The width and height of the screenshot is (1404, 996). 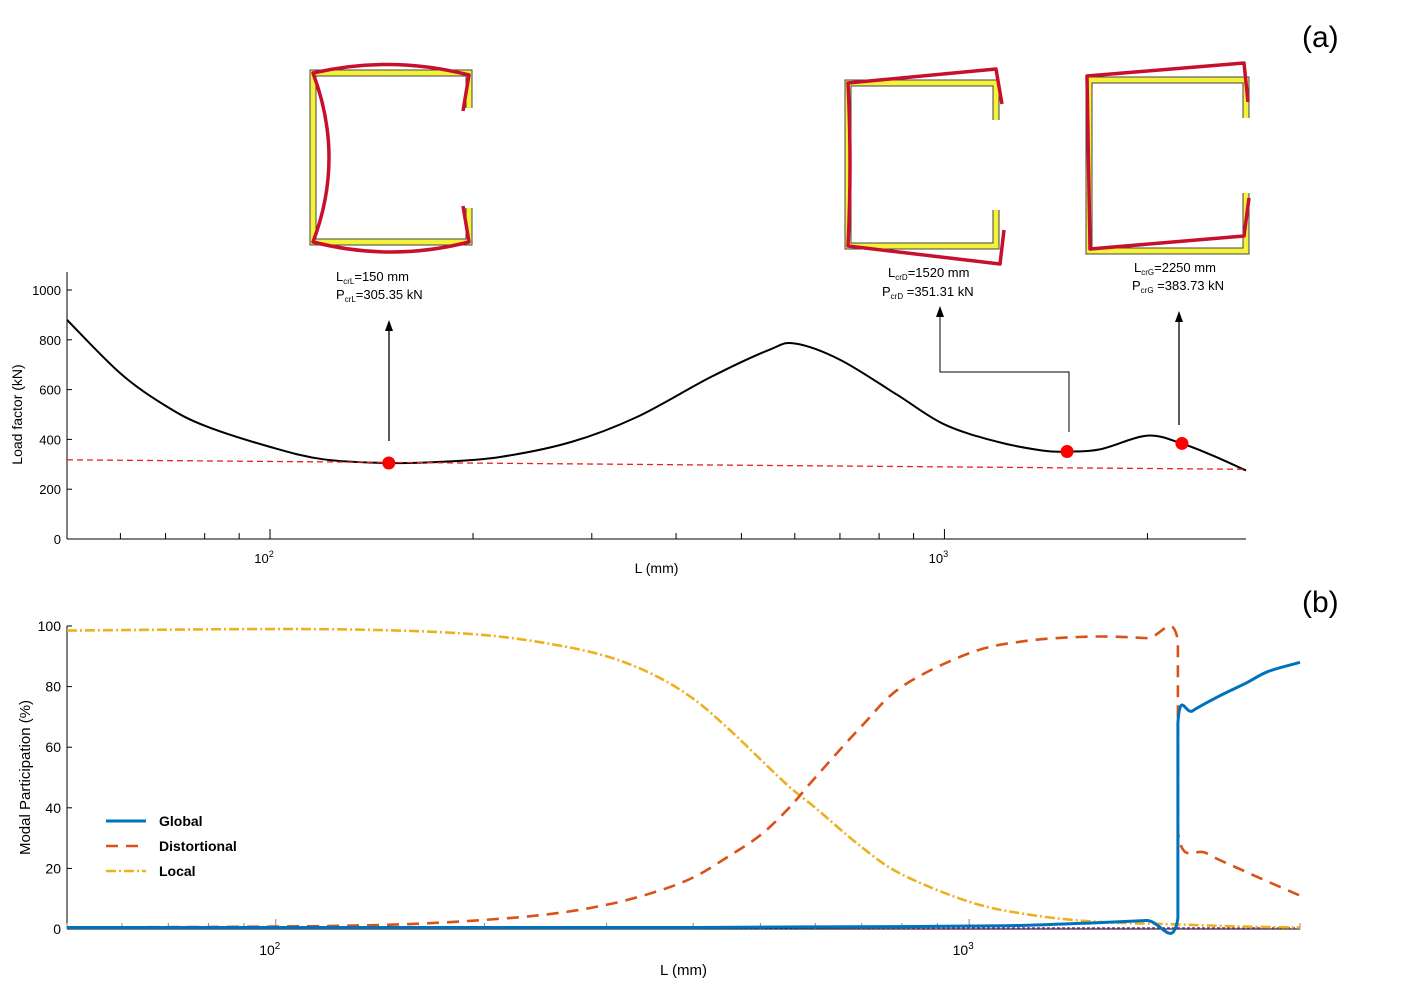 What do you see at coordinates (1175, 268) in the screenshot?
I see `svg-text: LcrG=2250 mm` at bounding box center [1175, 268].